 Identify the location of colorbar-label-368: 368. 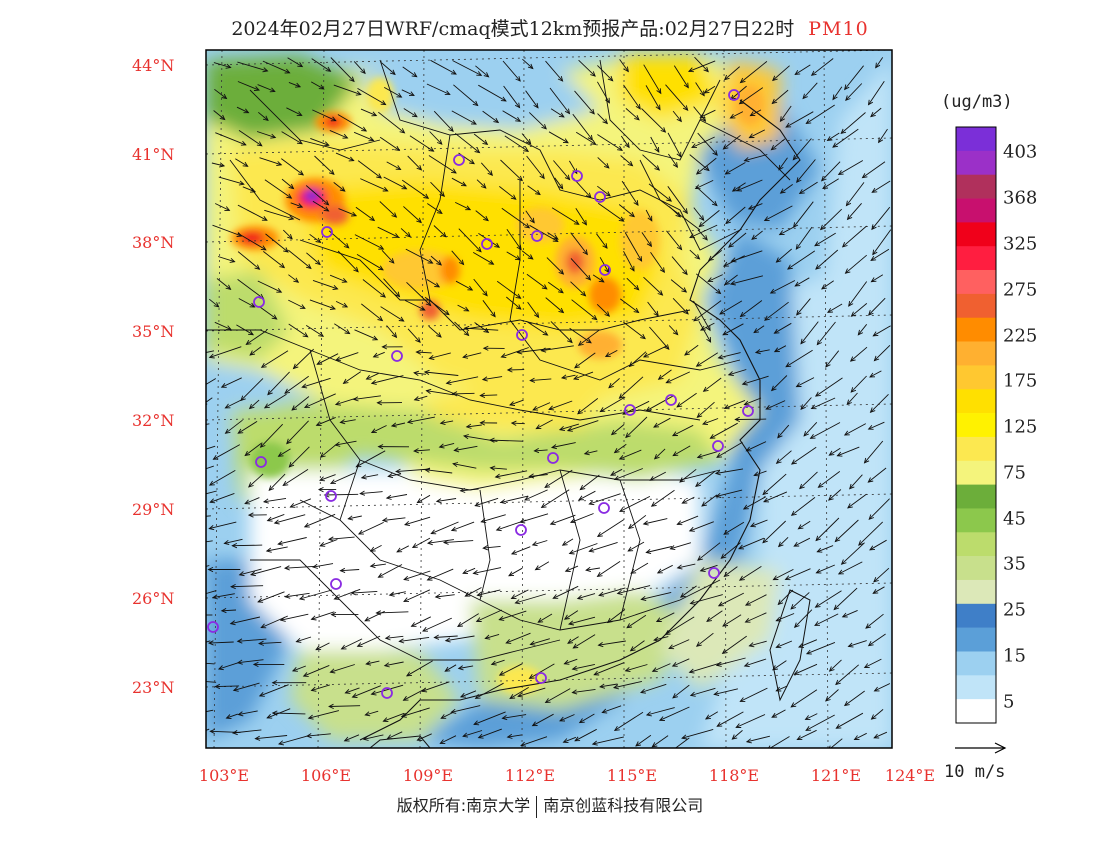
(1020, 198).